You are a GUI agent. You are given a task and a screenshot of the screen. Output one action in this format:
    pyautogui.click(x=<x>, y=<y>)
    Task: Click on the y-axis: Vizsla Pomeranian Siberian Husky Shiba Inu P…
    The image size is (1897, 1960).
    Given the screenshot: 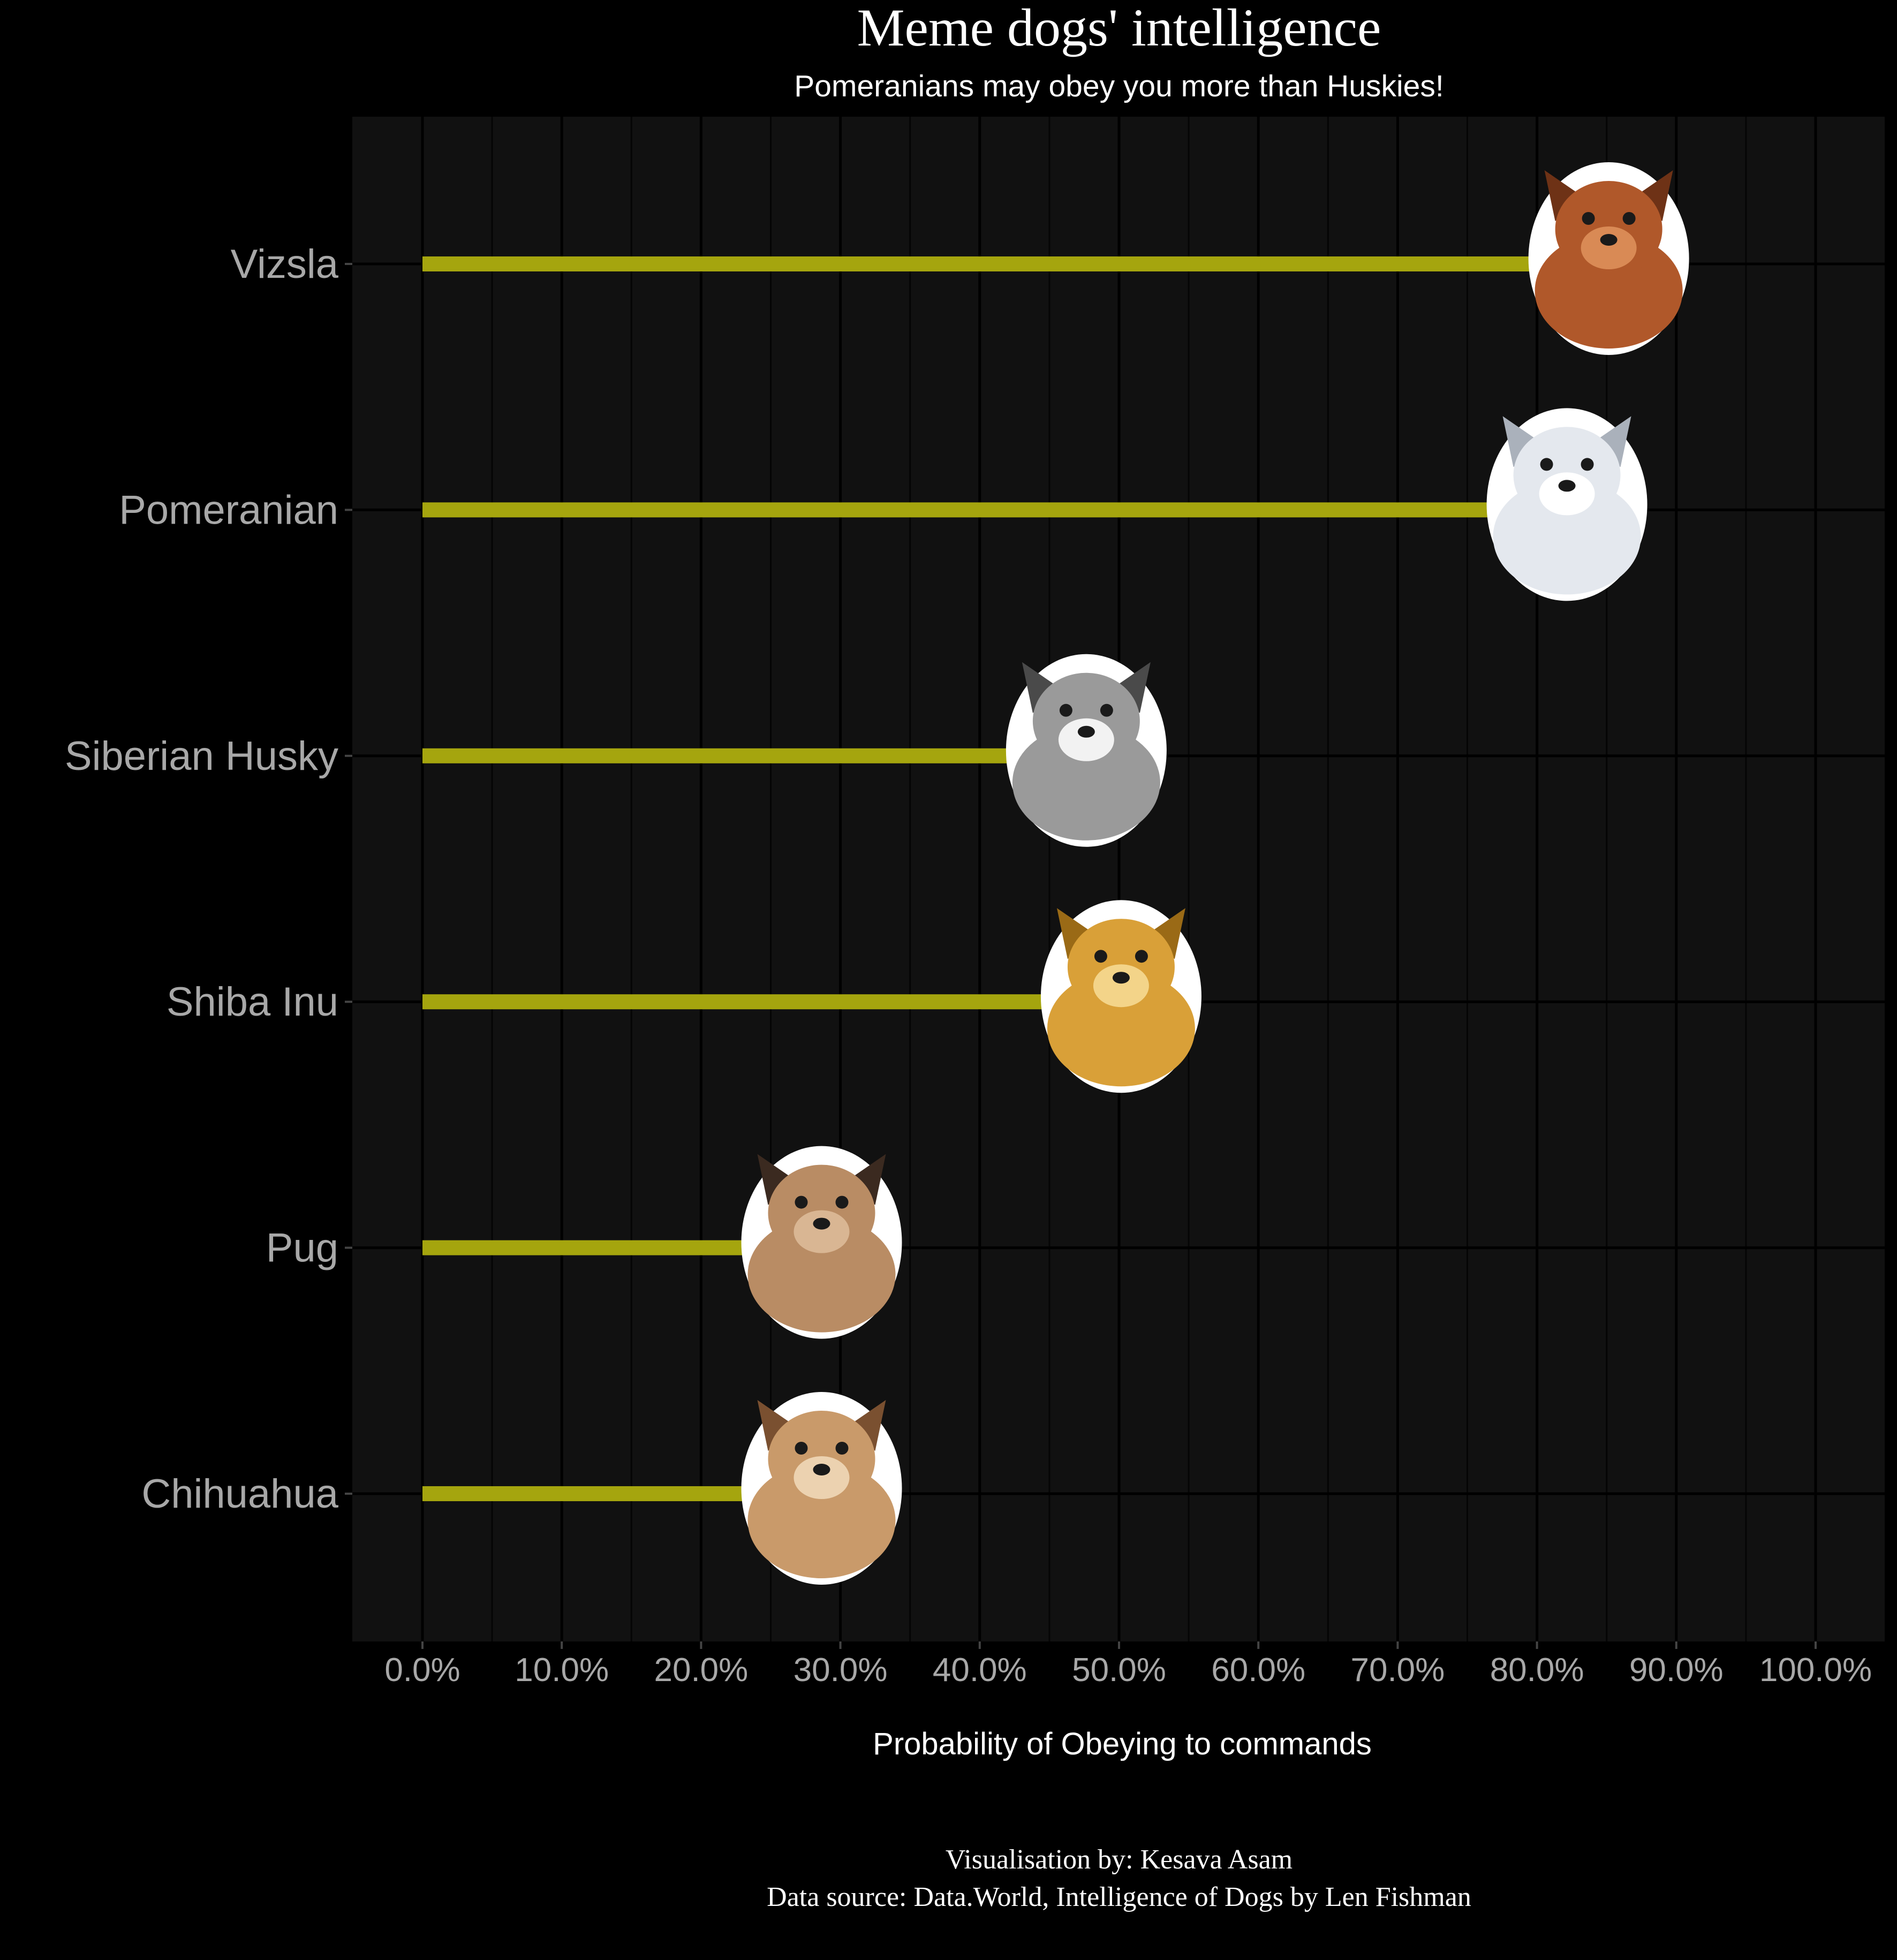 What is the action you would take?
    pyautogui.click(x=208, y=879)
    